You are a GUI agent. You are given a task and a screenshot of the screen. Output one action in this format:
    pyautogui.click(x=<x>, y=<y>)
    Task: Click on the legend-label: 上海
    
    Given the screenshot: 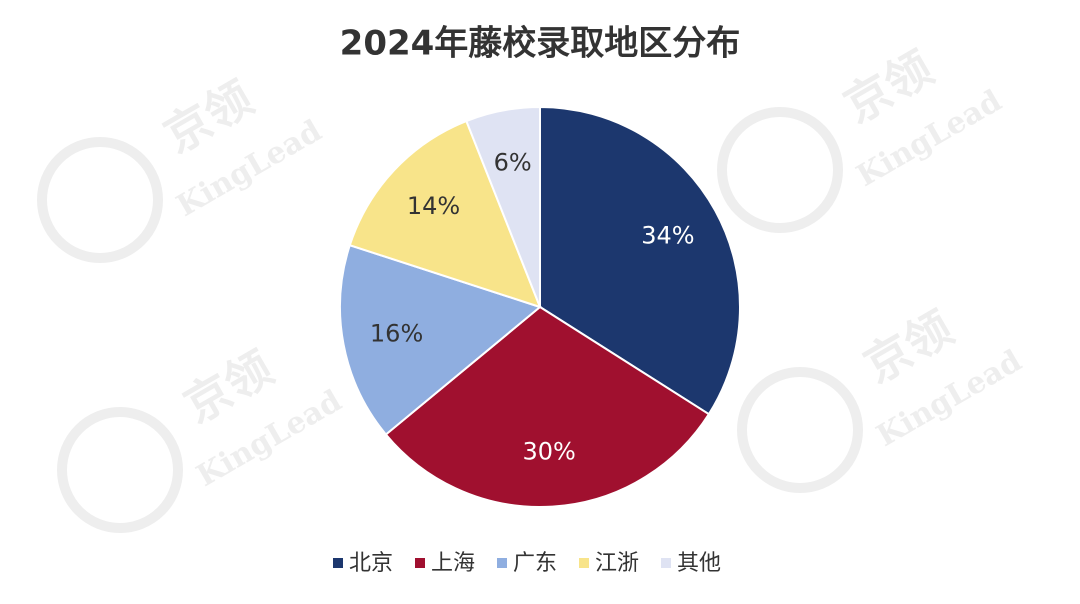 What is the action you would take?
    pyautogui.click(x=453, y=563)
    